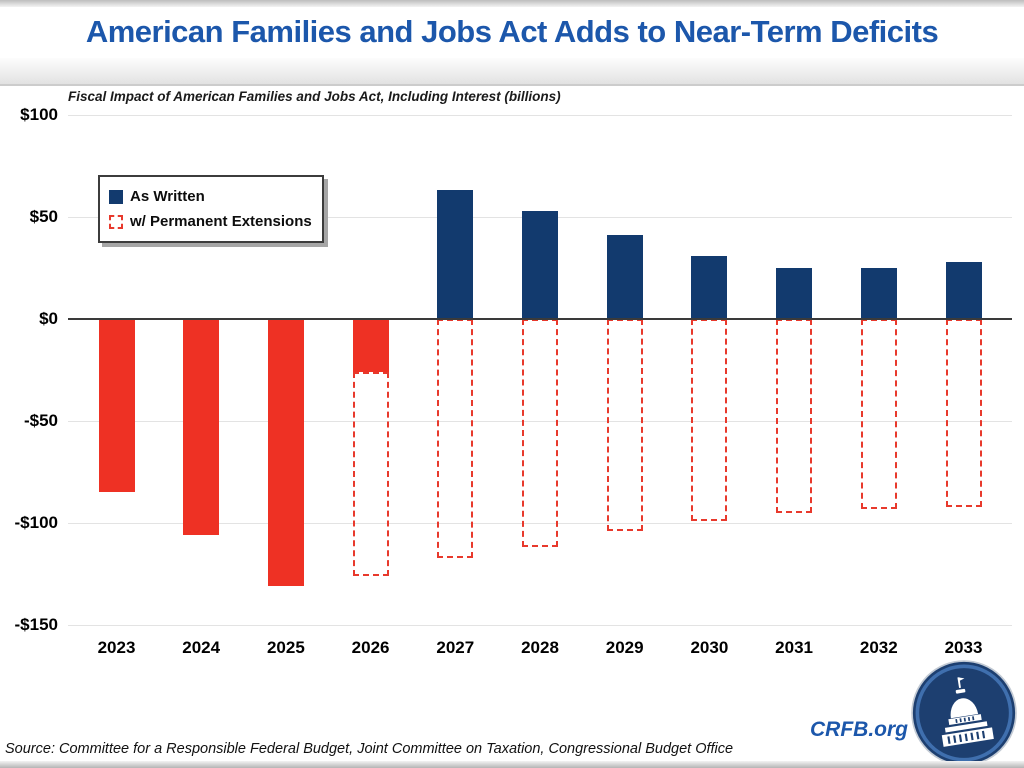  What do you see at coordinates (859, 729) in the screenshot?
I see `brand-wordmark: CRFB.org` at bounding box center [859, 729].